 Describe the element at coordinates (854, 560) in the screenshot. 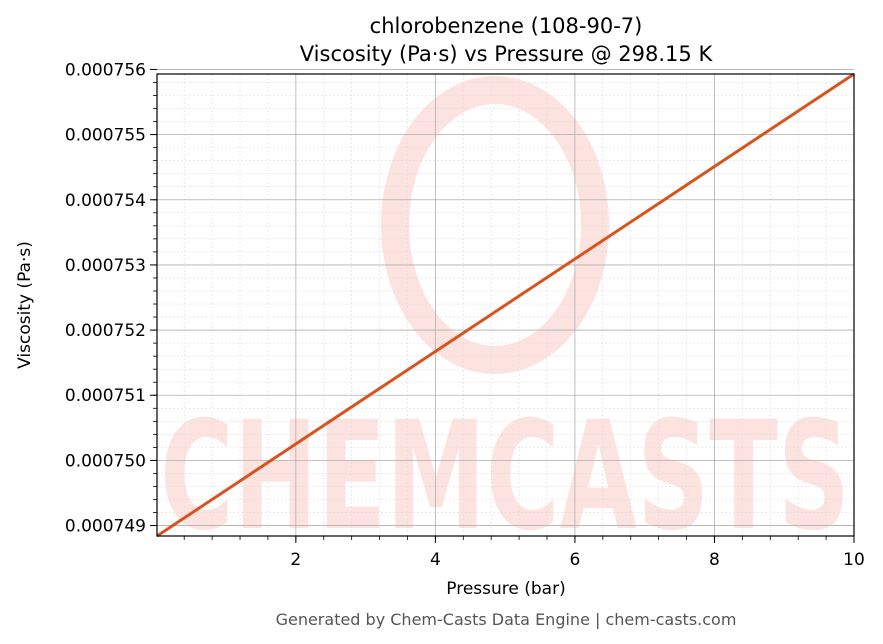

I see `x-tick-label: 10` at that location.